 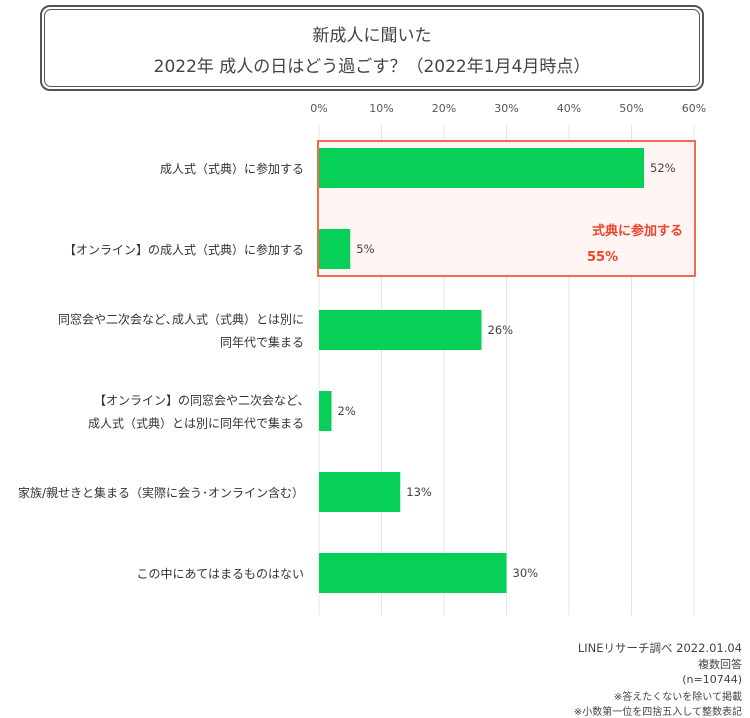 I want to click on rounding-note: ※小数第一位を四捨五入して整数表記, so click(x=657, y=712).